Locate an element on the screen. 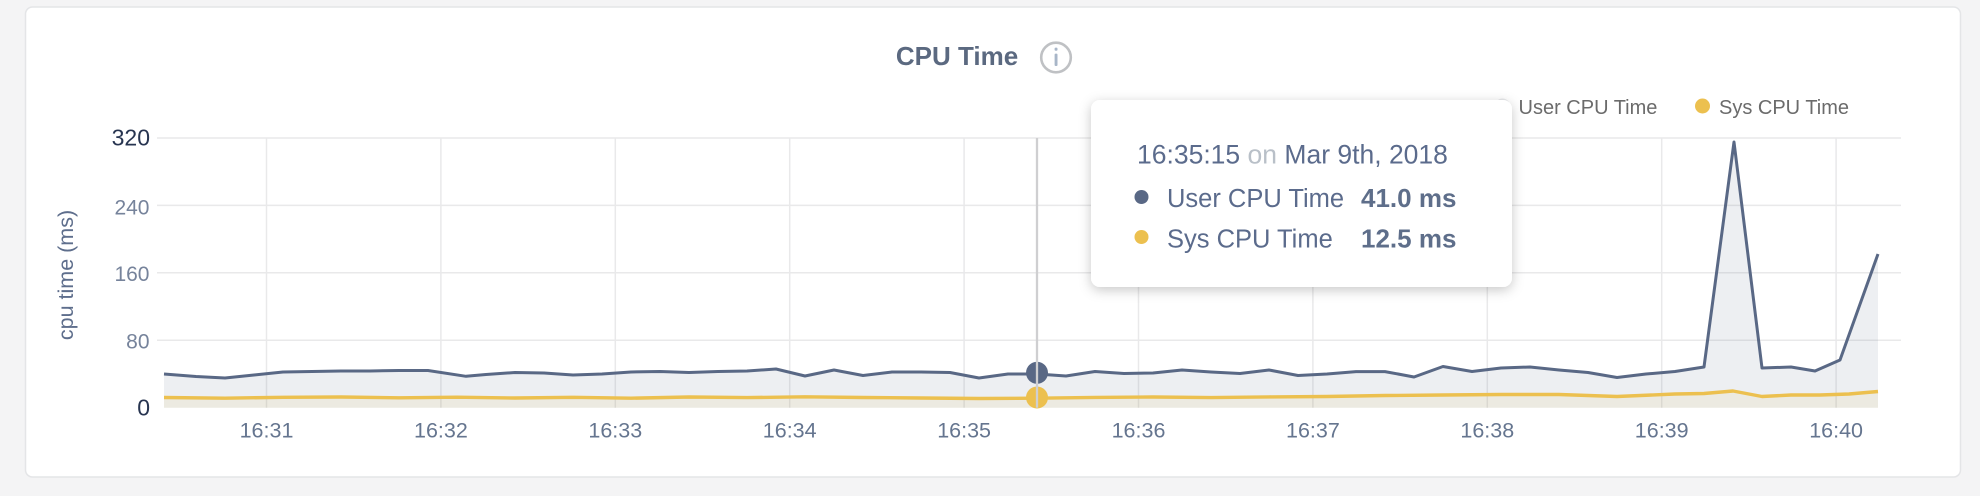 Image resolution: width=1980 pixels, height=496 pixels. svg-text: 16:35:15 on Mar 9th, 2018 is located at coordinates (1292, 155).